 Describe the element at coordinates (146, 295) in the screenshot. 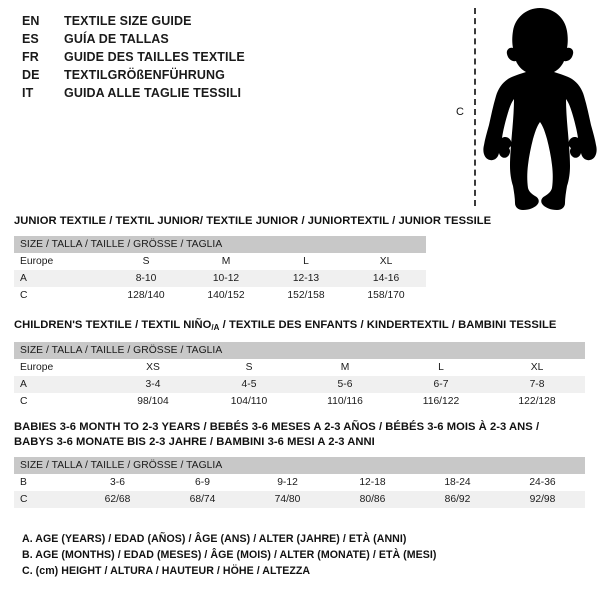

I see `cell-value: 128/140` at that location.